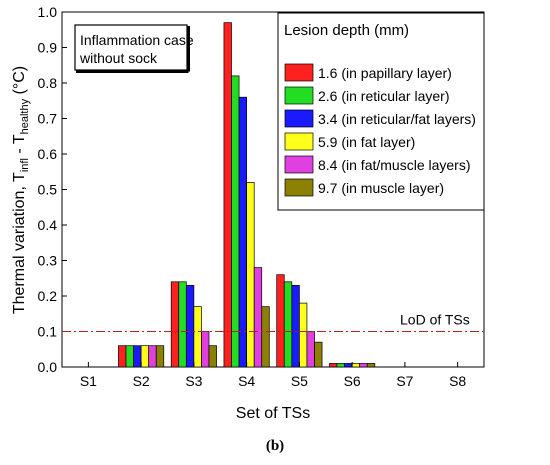  Describe the element at coordinates (385, 73) in the screenshot. I see `legend-label: 1.6 (in papillary layer)` at that location.